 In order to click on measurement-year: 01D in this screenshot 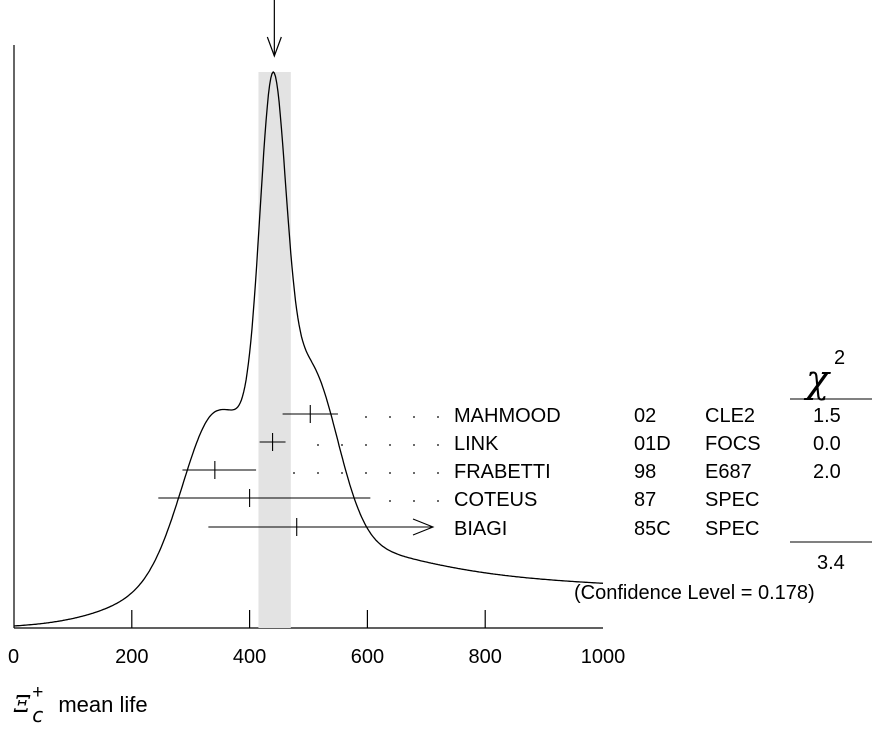, I will do `click(652, 444)`.